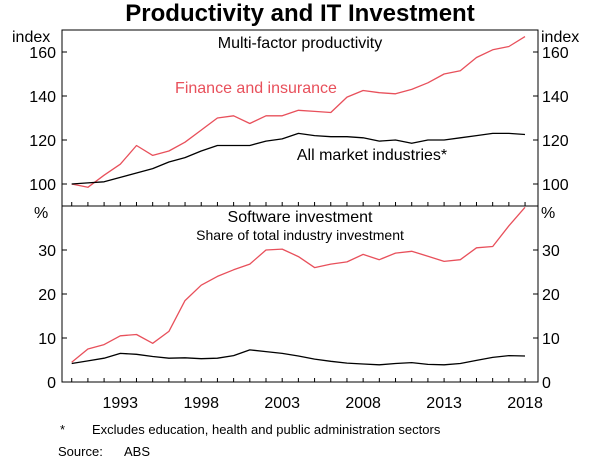 The height and width of the screenshot is (464, 600). What do you see at coordinates (551, 295) in the screenshot?
I see `y-tick-label-right: 20` at bounding box center [551, 295].